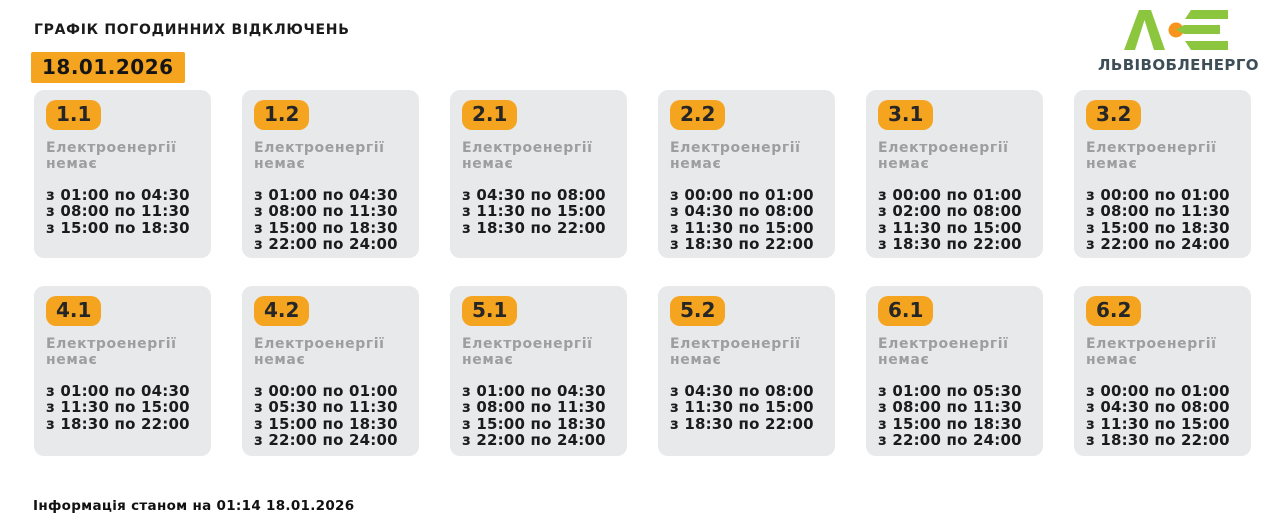  Describe the element at coordinates (490, 311) in the screenshot. I see `group-badge: 5.1` at that location.